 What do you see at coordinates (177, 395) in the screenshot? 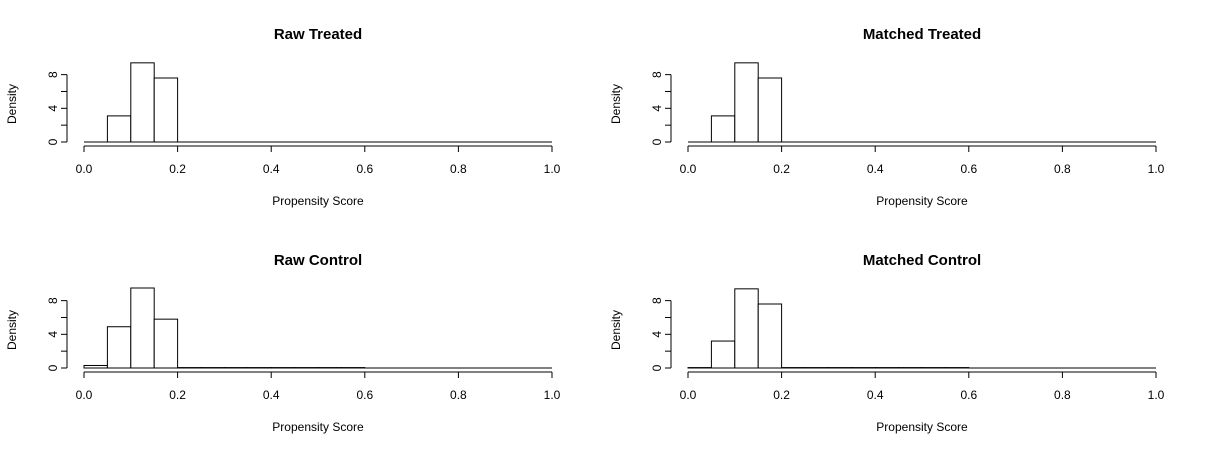
I see `raw-control-x-tick-label-1: 0.2` at bounding box center [177, 395].